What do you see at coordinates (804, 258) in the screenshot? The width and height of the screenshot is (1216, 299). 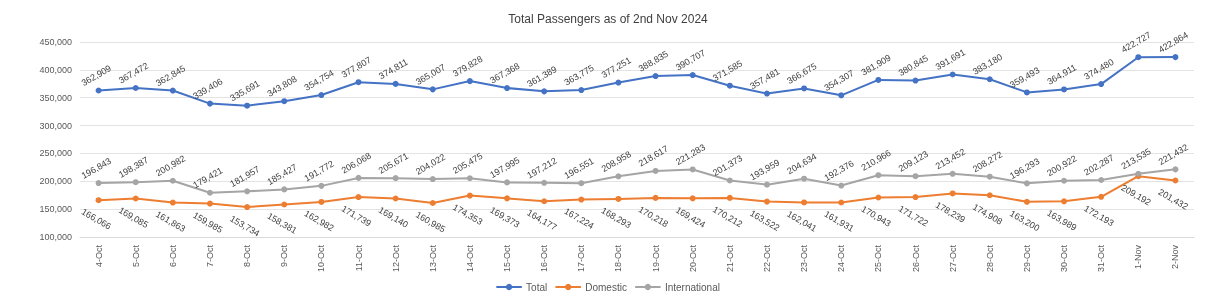 I see `x-tick-label: 23-Oct` at bounding box center [804, 258].